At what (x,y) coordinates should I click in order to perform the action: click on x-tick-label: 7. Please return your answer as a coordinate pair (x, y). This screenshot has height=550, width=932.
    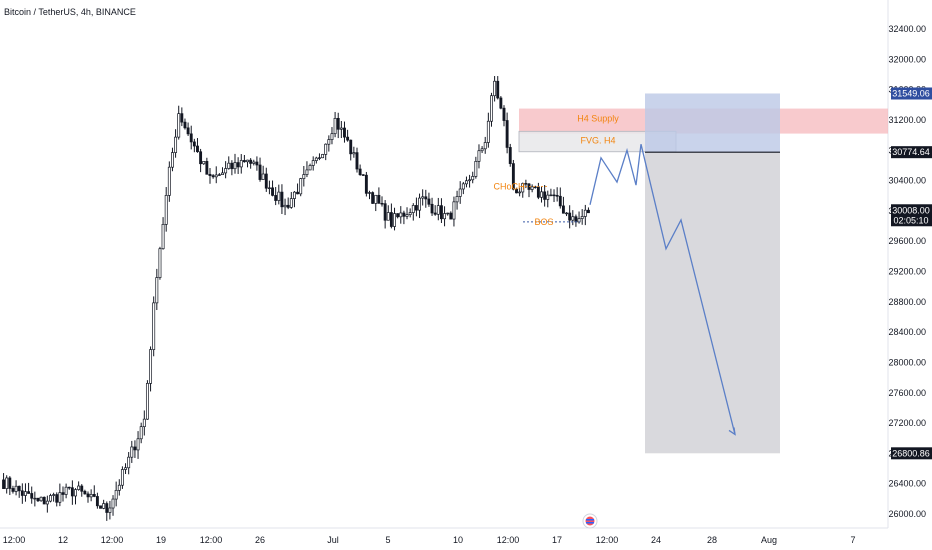
    Looking at the image, I should click on (852, 540).